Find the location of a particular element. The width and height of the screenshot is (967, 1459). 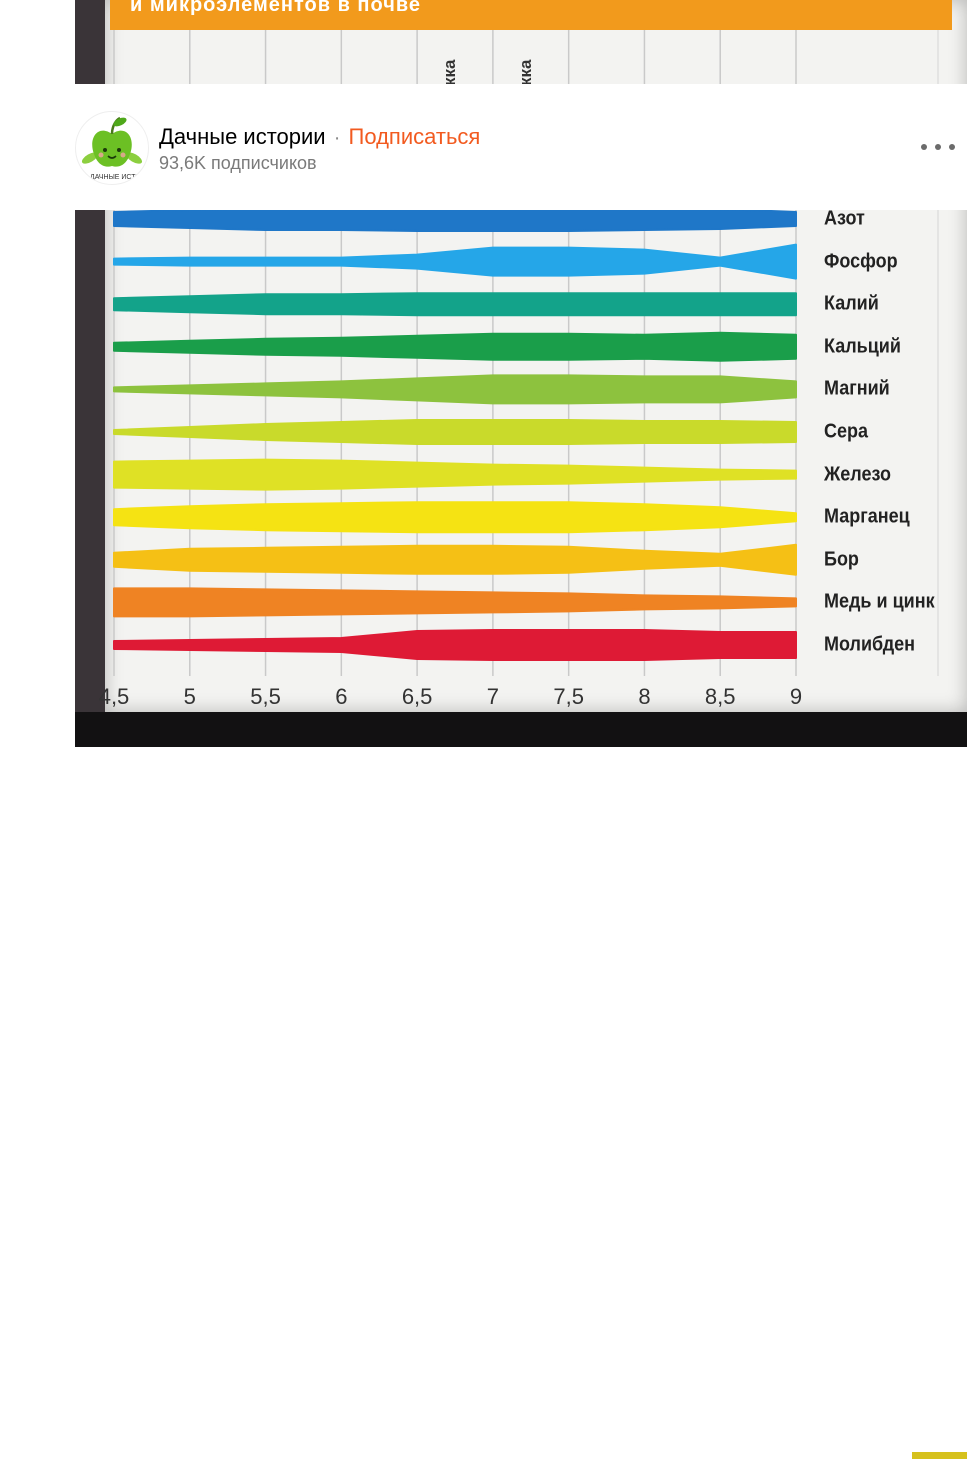

nutrient-label: Молибден is located at coordinates (870, 644).